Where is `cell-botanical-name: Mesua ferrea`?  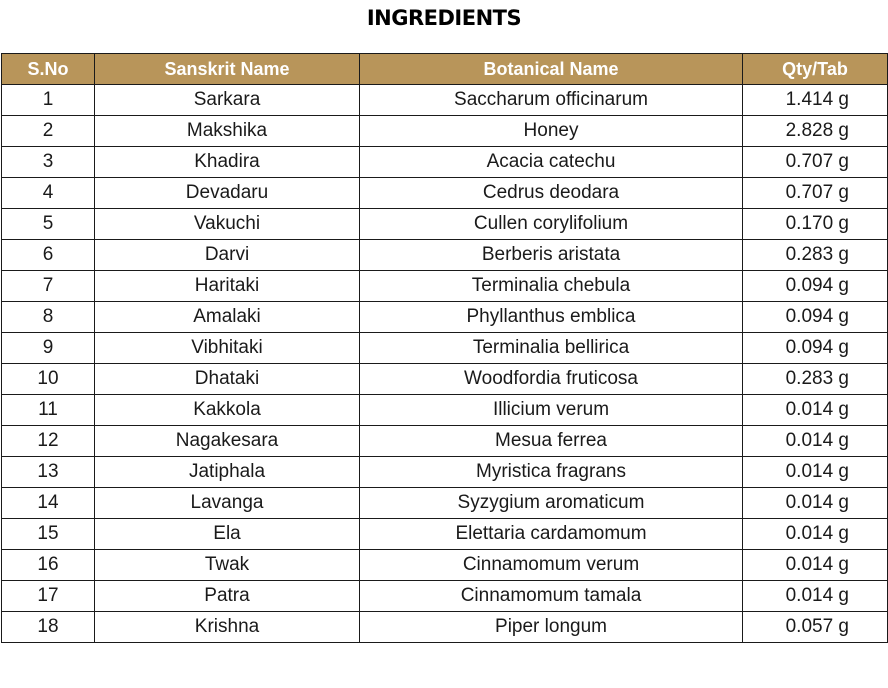
cell-botanical-name: Mesua ferrea is located at coordinates (551, 441).